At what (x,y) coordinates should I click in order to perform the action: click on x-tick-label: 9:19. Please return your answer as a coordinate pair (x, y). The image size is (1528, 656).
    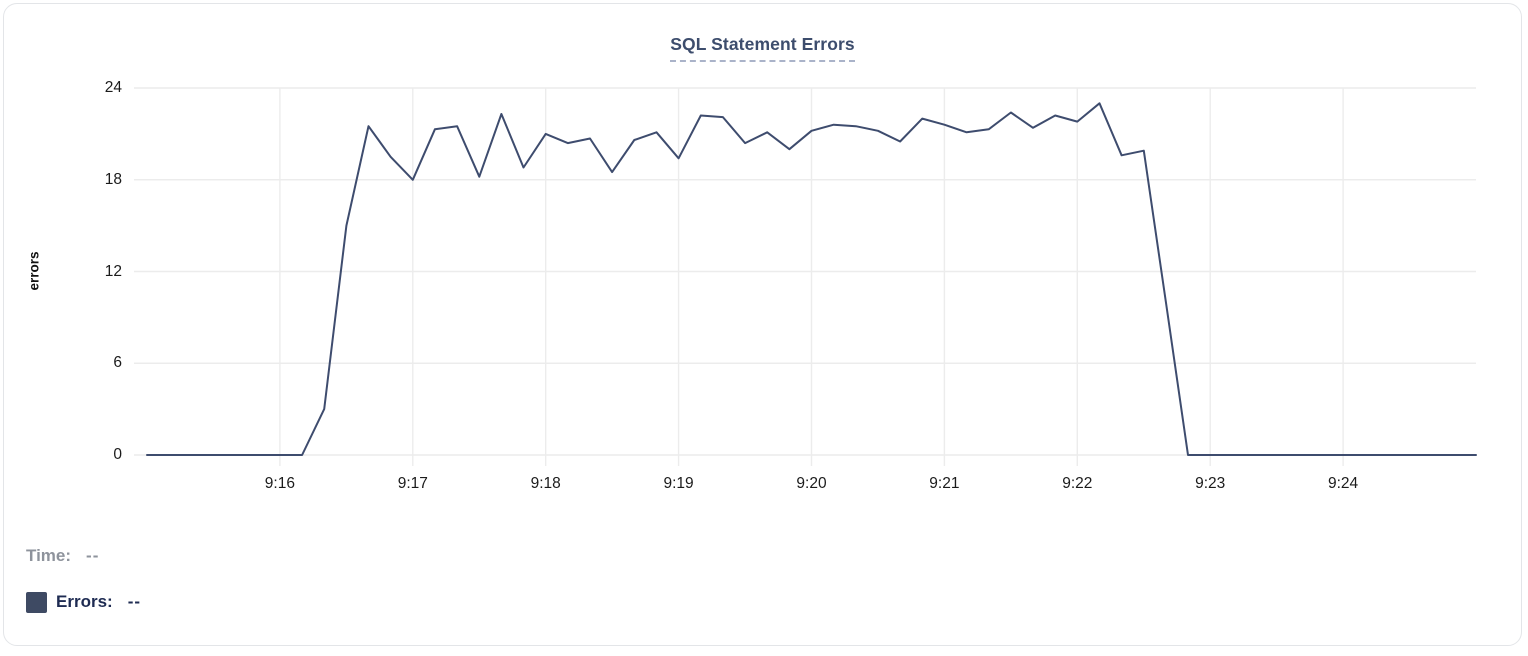
    Looking at the image, I should click on (678, 483).